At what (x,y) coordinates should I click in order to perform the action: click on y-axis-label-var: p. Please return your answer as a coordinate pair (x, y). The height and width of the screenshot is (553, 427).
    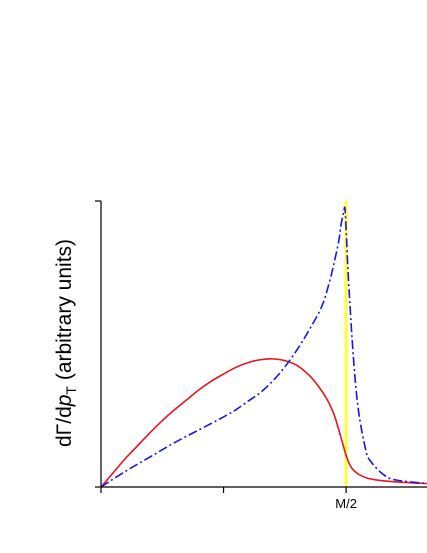
    Looking at the image, I should click on (64, 401).